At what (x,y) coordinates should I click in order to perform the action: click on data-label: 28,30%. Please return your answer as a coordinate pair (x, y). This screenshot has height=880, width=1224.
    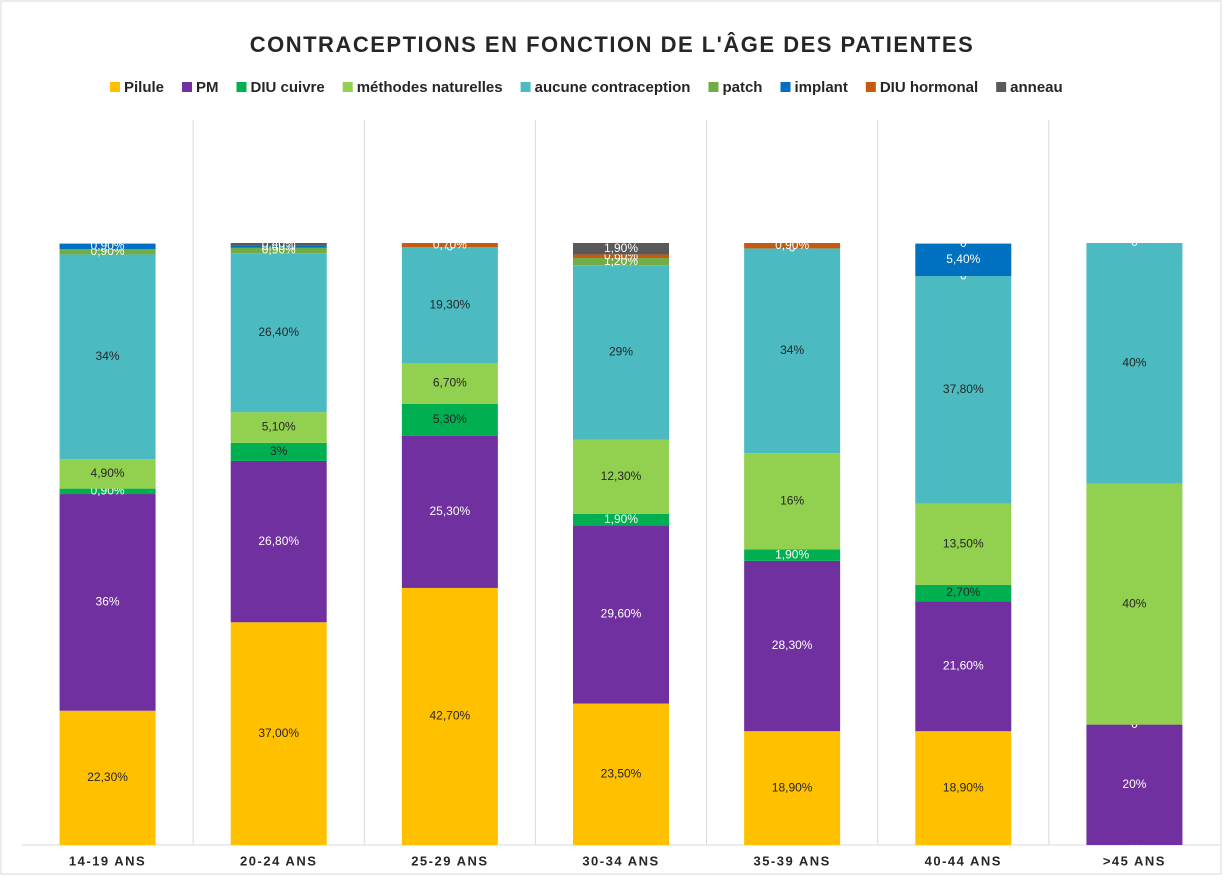
    Looking at the image, I should click on (792, 645).